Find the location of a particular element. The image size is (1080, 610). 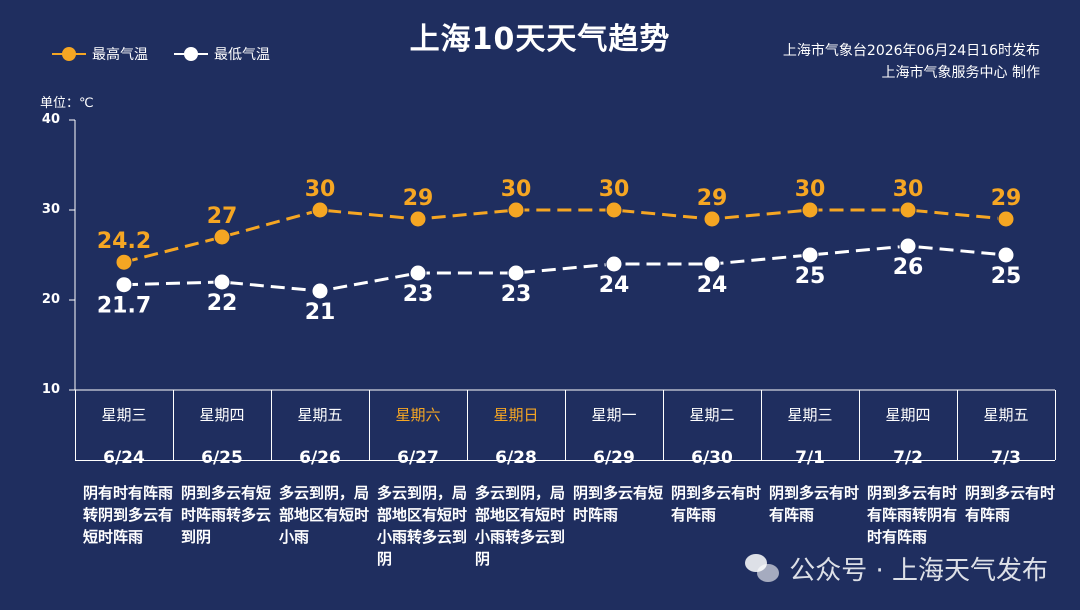

date-label: 6/25 is located at coordinates (222, 458).